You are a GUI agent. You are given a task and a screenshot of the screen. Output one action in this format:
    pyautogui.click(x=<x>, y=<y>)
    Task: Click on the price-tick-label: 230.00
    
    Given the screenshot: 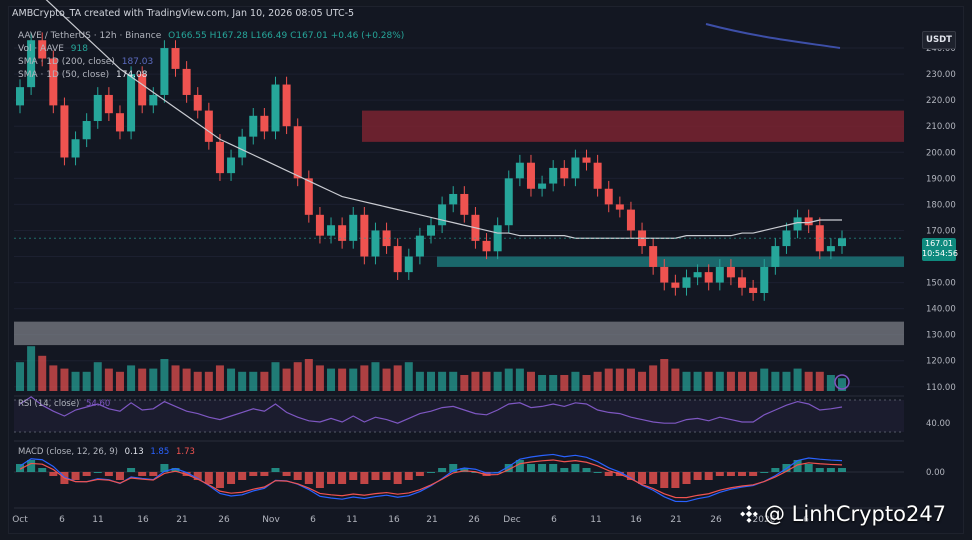 What is the action you would take?
    pyautogui.click(x=941, y=75)
    